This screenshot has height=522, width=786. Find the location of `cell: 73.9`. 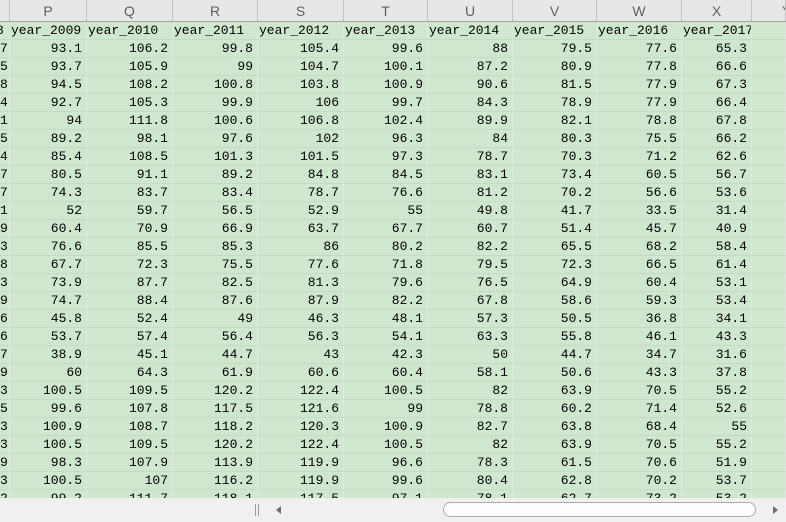

cell: 73.9 is located at coordinates (48, 283).